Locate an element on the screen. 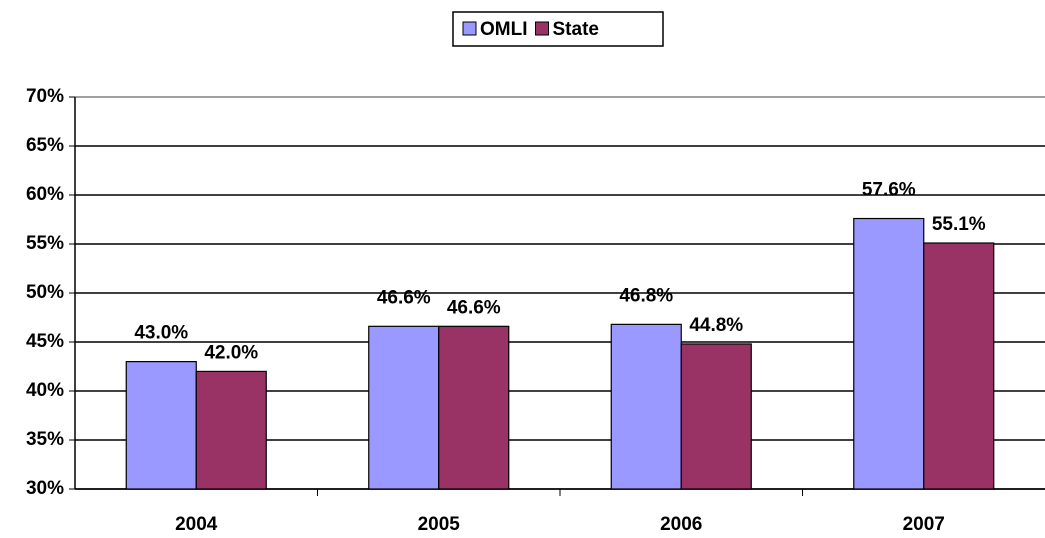  x-tick-label: 2005 is located at coordinates (439, 524).